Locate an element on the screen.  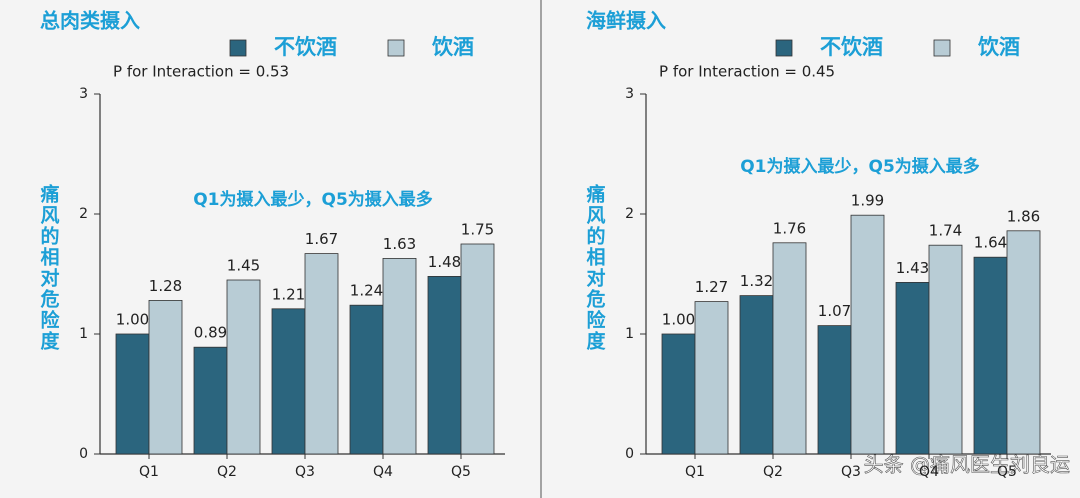
value-label: 1.07 is located at coordinates (834, 311).